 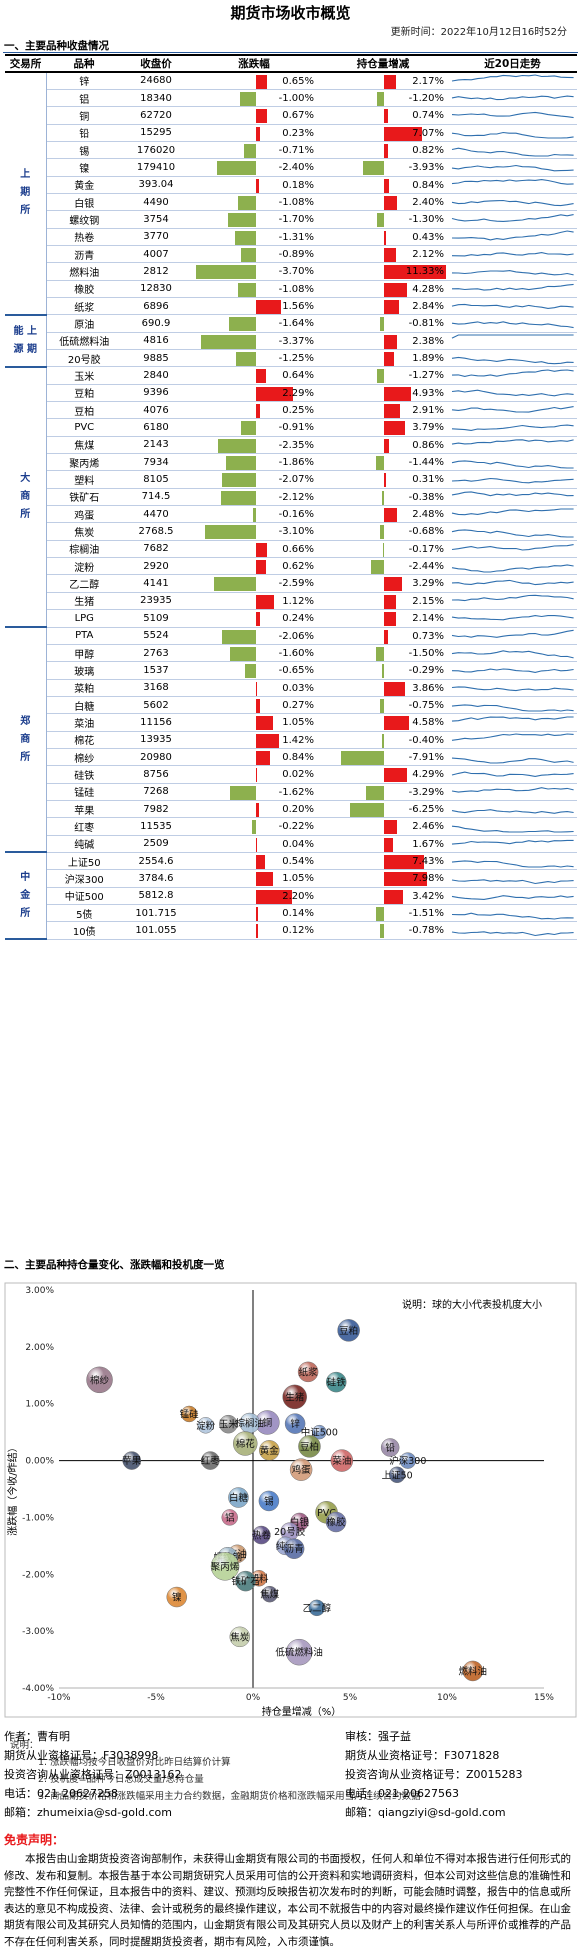 What do you see at coordinates (254, 600) in the screenshot?
I see `change-cell: 1.12%` at bounding box center [254, 600].